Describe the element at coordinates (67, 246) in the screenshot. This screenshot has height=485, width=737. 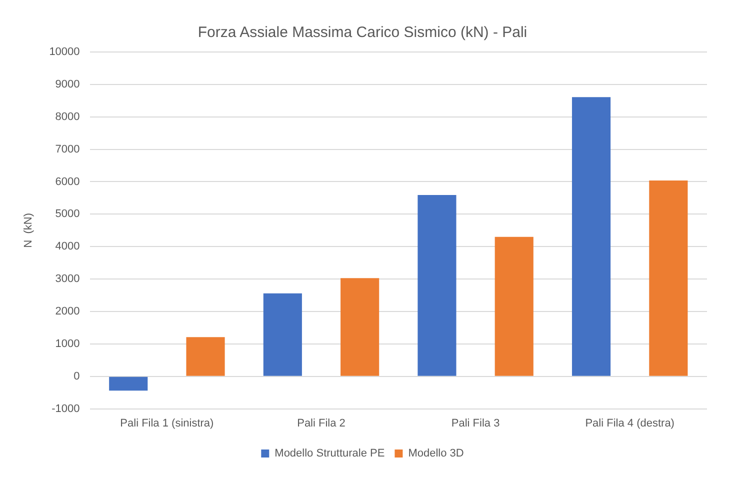
I see `y-tick-label: 4000` at that location.